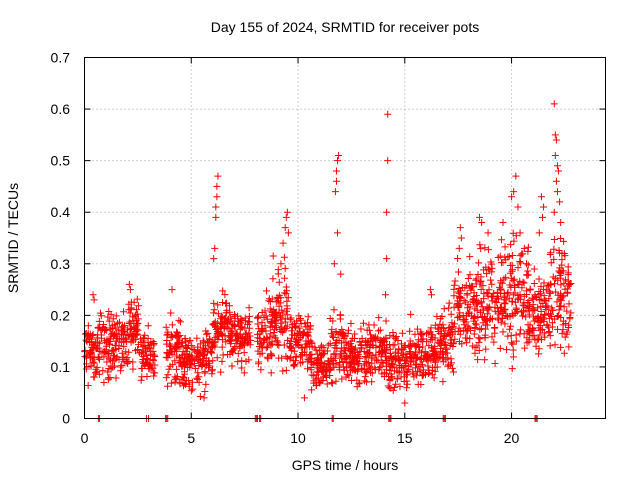 The image size is (640, 480). Describe the element at coordinates (512, 438) in the screenshot. I see `x-tick-label: 20` at that location.